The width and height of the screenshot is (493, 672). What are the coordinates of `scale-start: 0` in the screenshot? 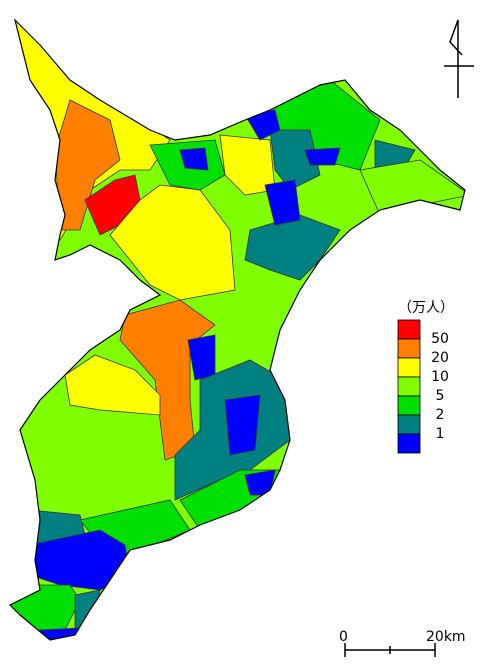 It's located at (343, 637).